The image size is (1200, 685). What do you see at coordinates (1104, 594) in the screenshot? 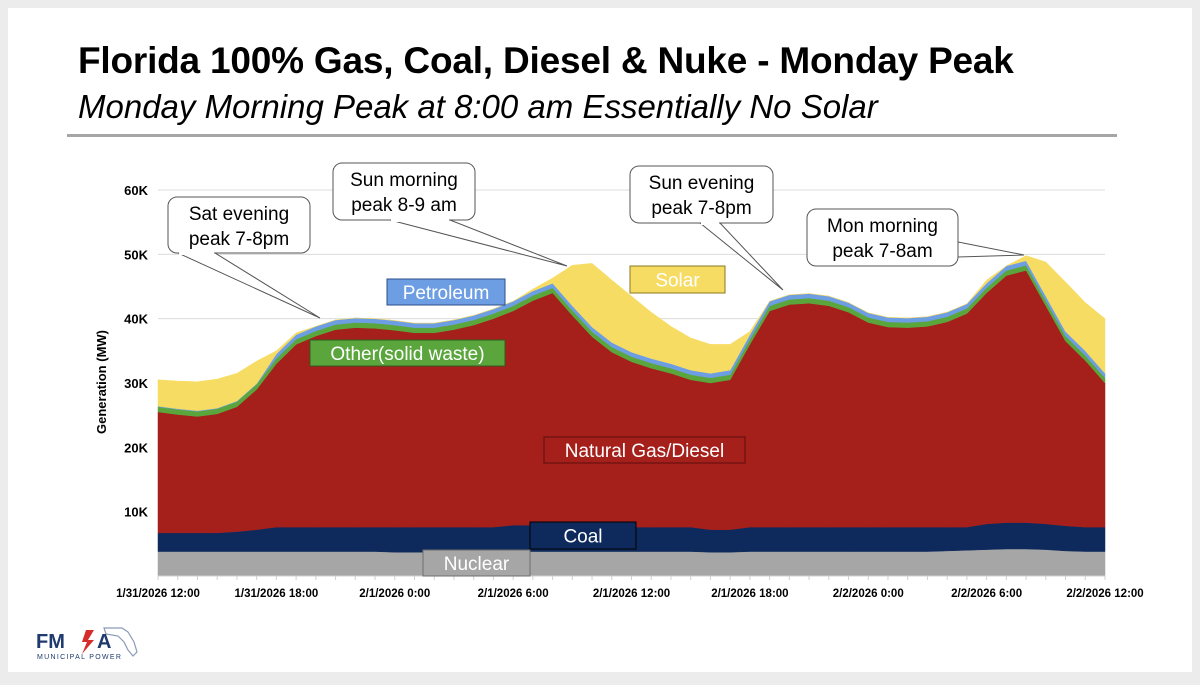
I see `x-tick-label: 2/2/2026 12:00` at bounding box center [1104, 594].